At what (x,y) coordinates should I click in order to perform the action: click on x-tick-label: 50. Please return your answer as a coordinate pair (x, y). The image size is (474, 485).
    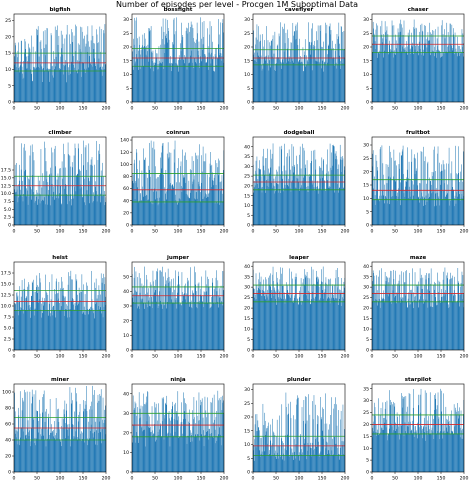
    Looking at the image, I should click on (155, 109).